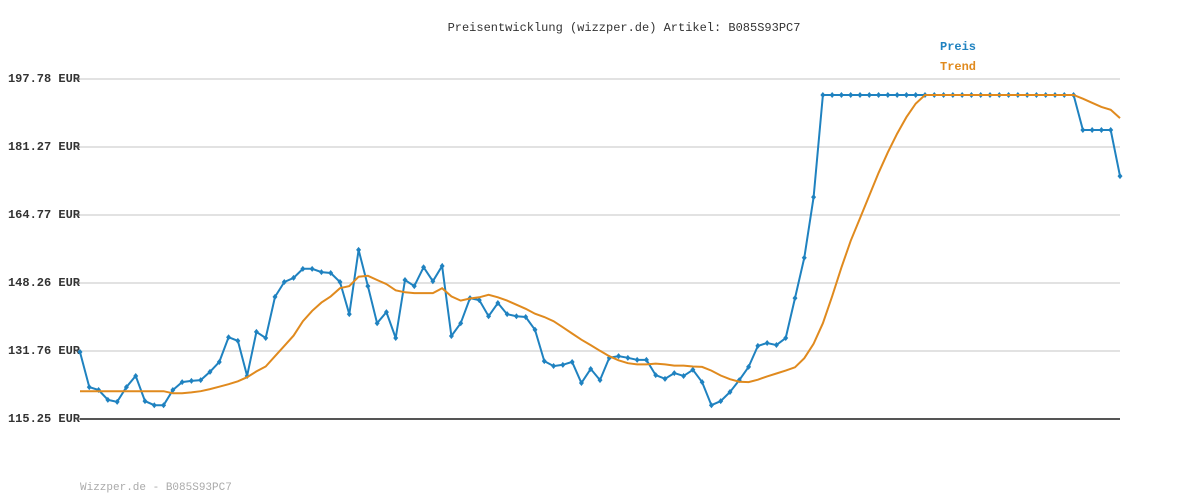  I want to click on y-tick-label: 197.78 EUR, so click(44, 79).